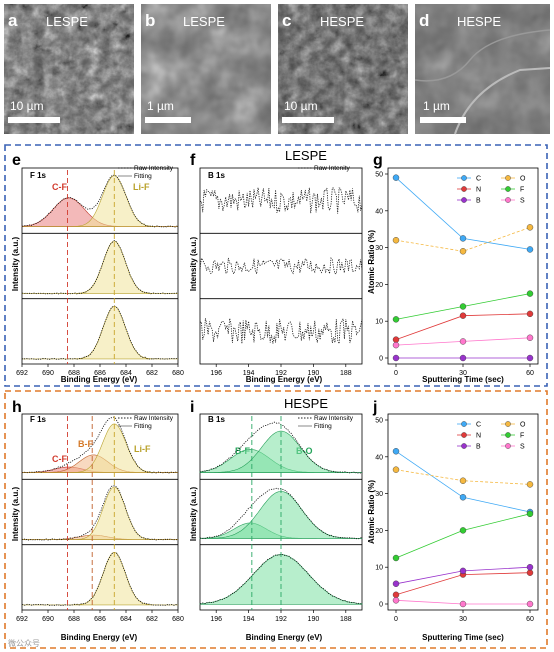 The width and height of the screenshot is (554, 652). Describe the element at coordinates (100, 267) in the screenshot. I see `e-peak-component` at that location.